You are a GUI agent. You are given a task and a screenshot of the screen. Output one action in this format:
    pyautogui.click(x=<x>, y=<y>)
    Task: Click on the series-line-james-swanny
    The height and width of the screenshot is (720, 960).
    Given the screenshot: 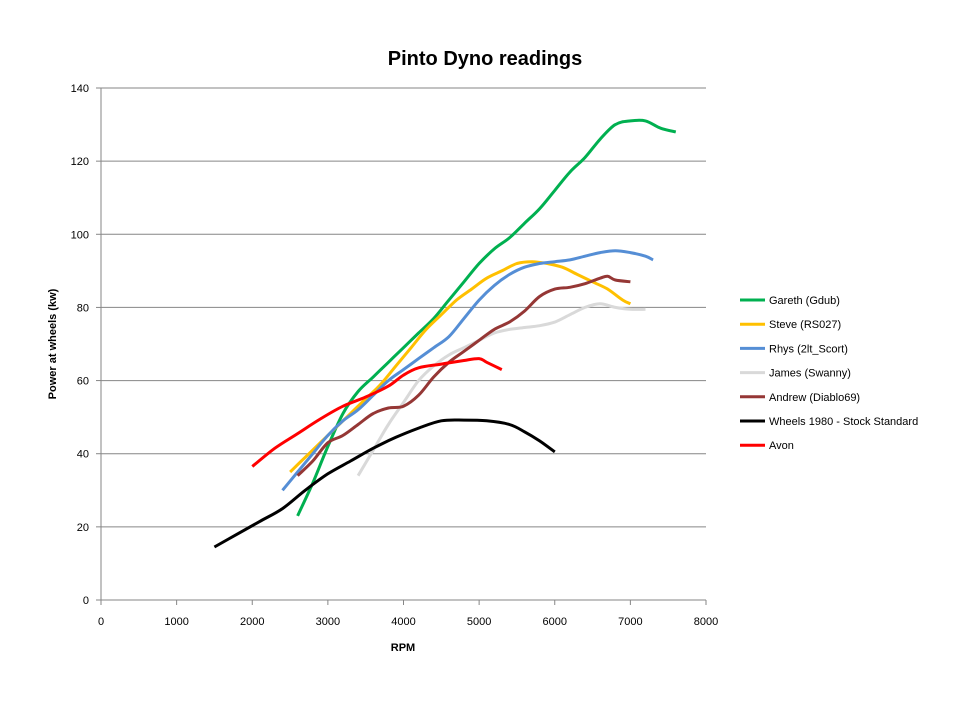 What is the action you would take?
    pyautogui.click(x=501, y=389)
    